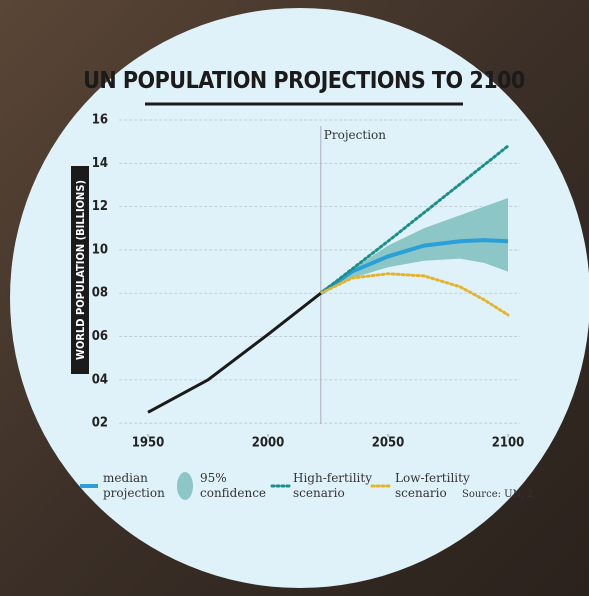 The image size is (589, 596). I want to click on y-tick-label: 12, so click(100, 206).